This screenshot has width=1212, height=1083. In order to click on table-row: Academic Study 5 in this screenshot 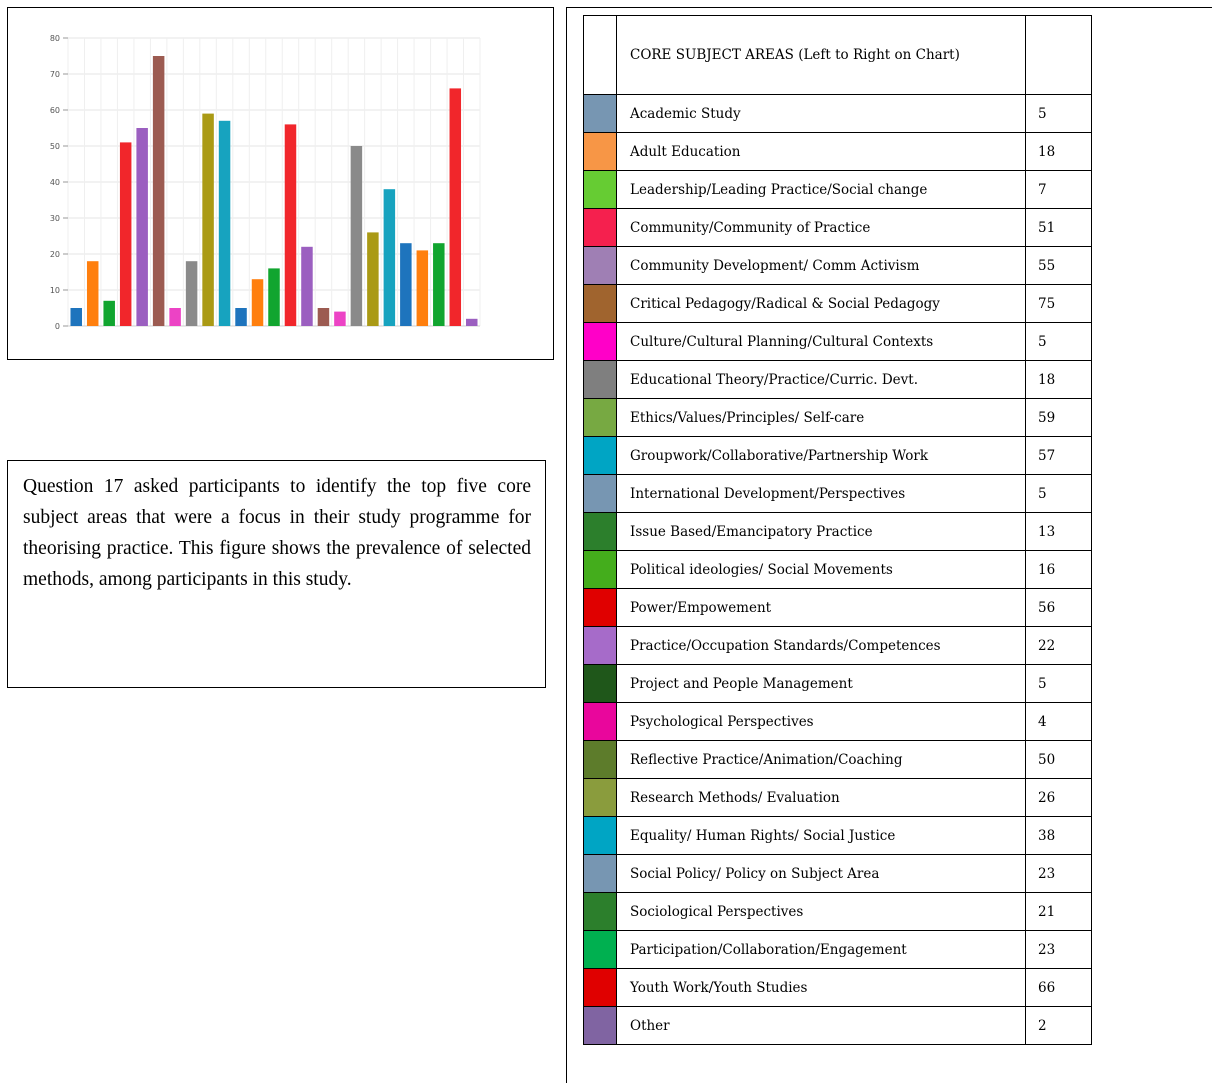, I will do `click(837, 113)`.